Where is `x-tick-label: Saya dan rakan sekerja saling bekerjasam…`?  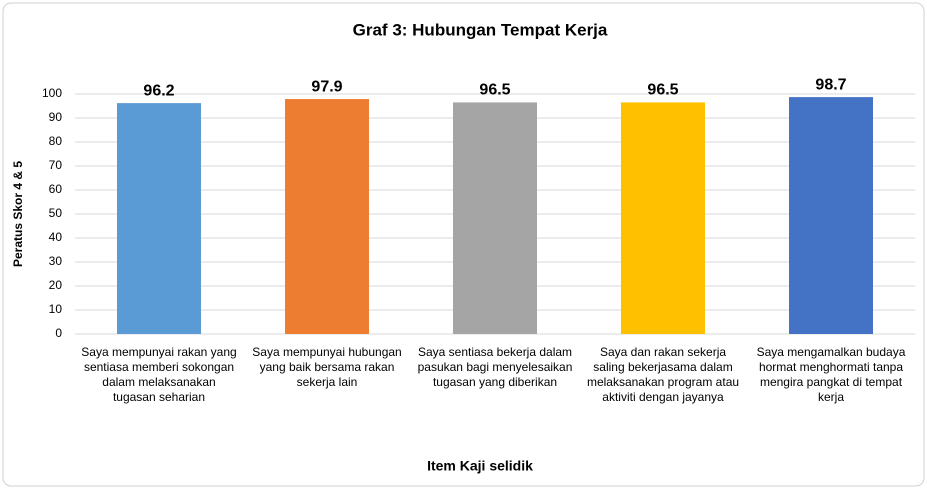 x-tick-label: Saya dan rakan sekerja saling bekerjasam… is located at coordinates (663, 374).